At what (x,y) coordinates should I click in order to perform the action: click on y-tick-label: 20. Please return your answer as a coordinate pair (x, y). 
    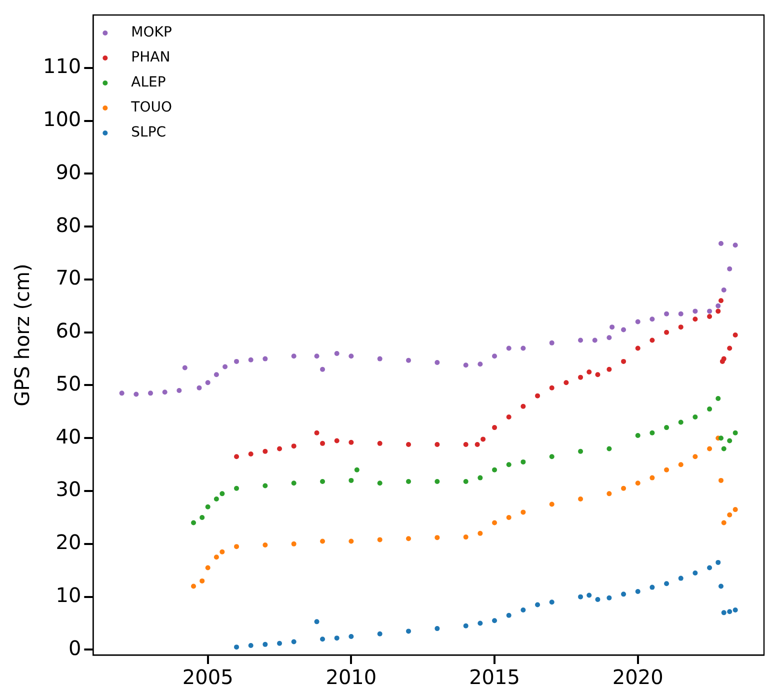
    Looking at the image, I should click on (69, 542).